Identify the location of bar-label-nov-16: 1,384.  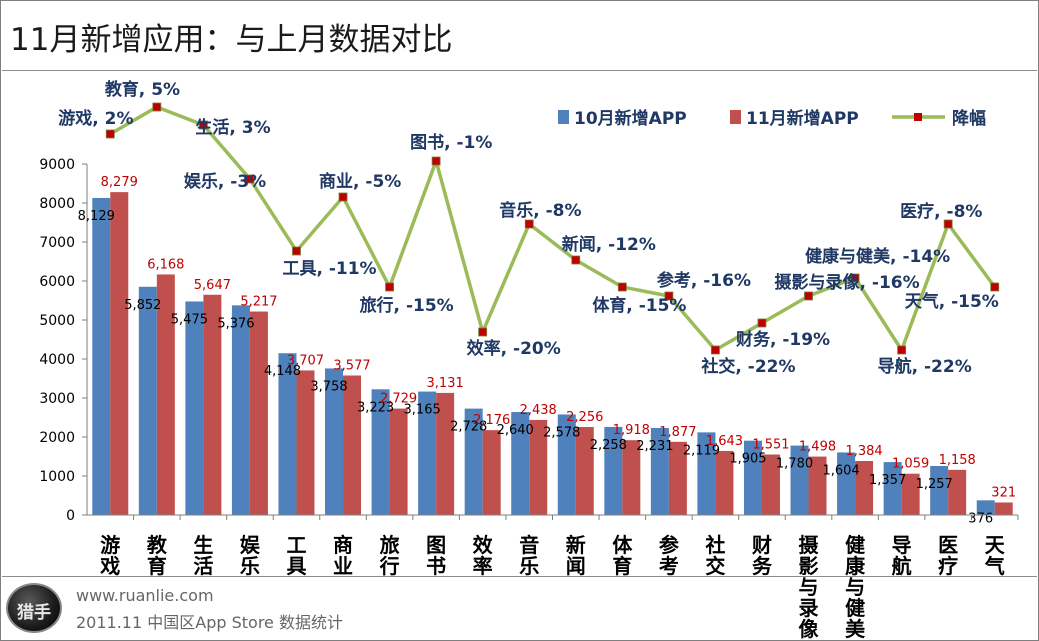
(863, 451).